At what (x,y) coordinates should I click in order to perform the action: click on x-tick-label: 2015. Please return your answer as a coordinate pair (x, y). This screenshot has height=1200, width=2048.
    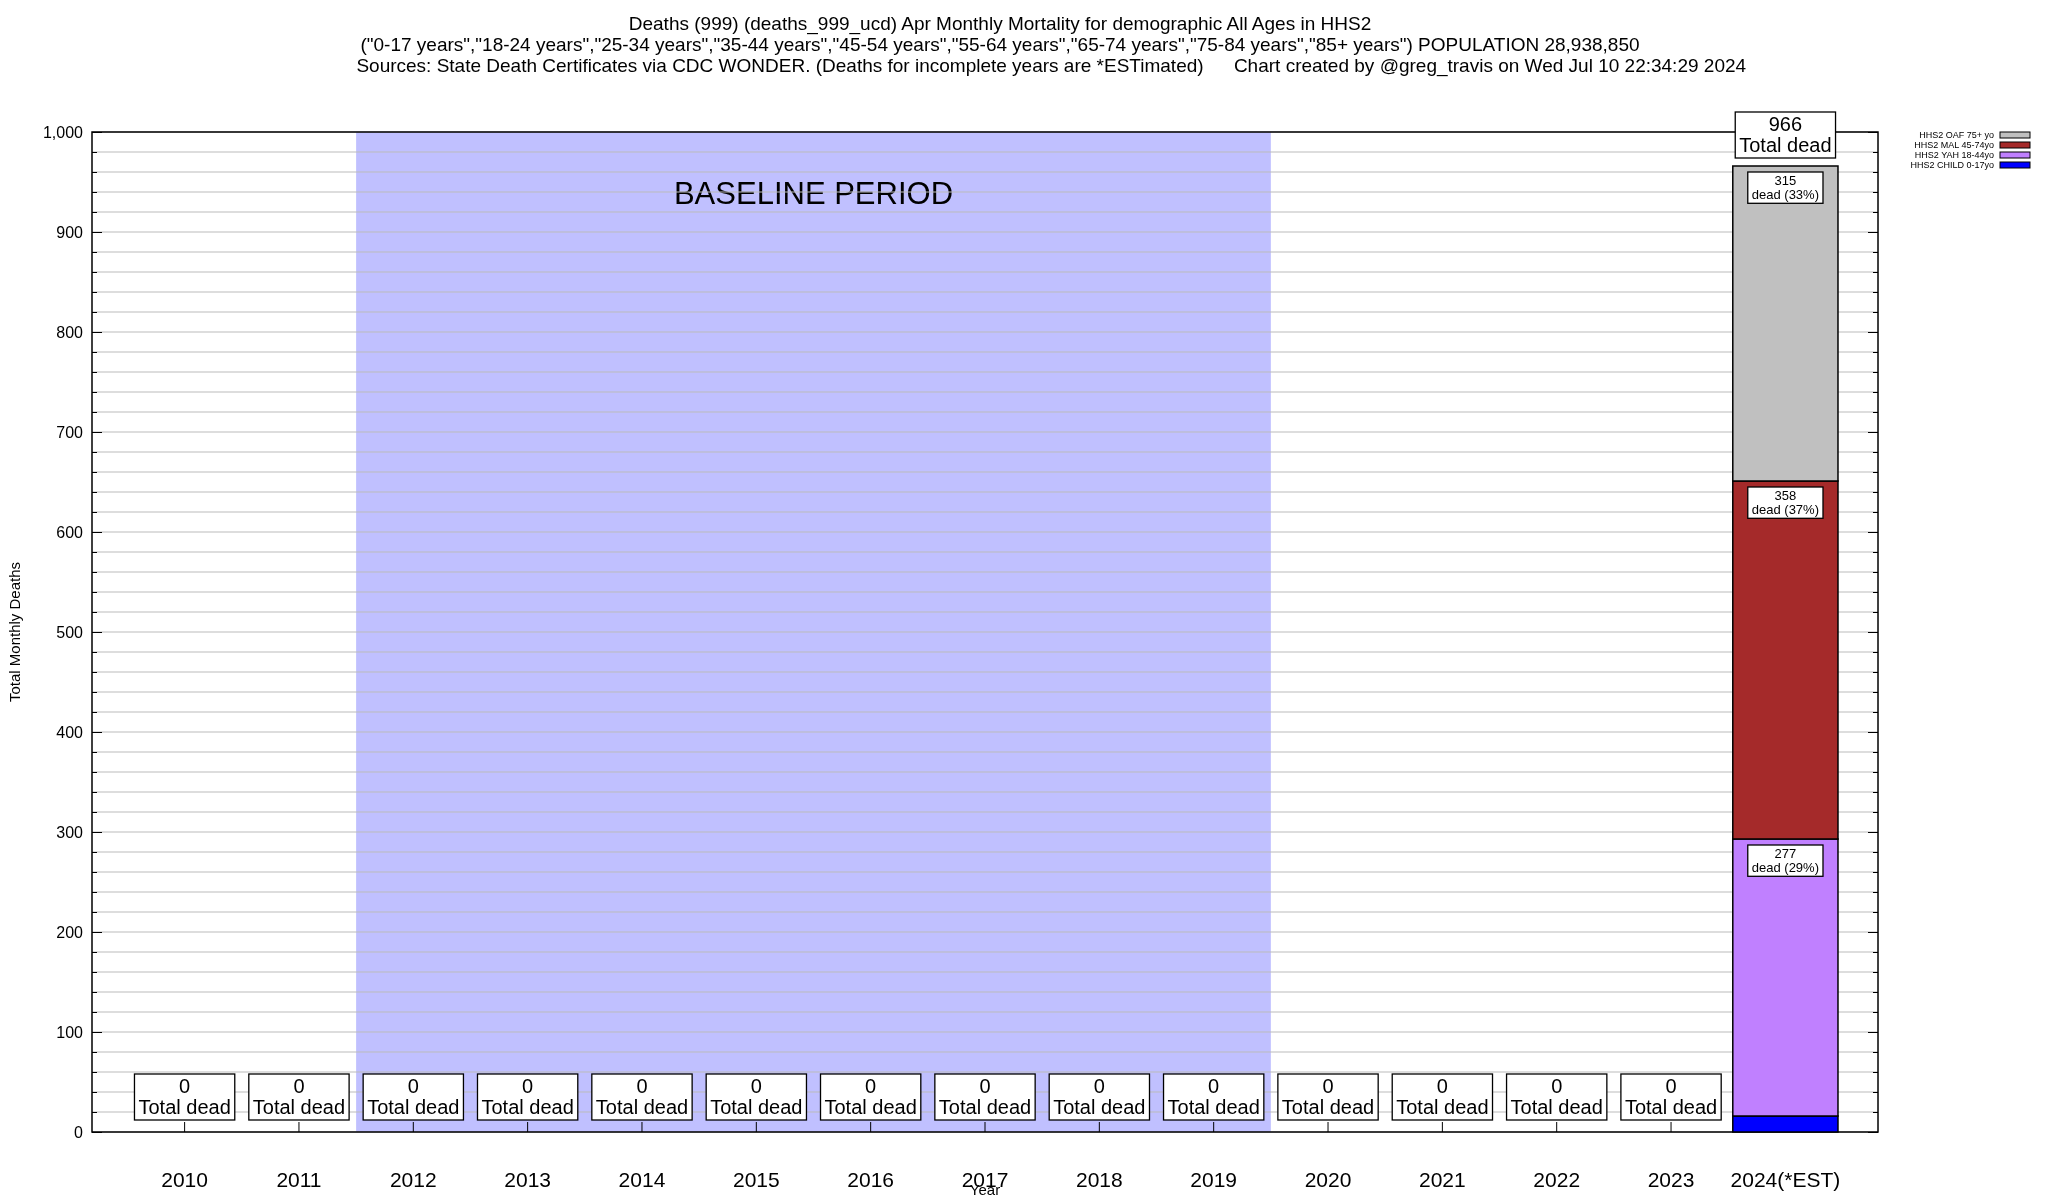
    Looking at the image, I should click on (756, 1179).